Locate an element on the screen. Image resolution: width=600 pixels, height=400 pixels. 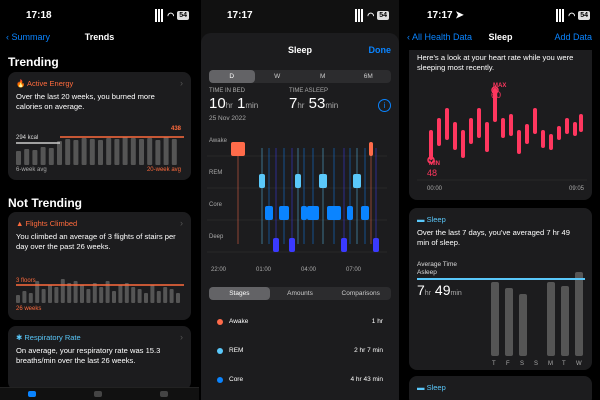
add-data-button: Add Data is located at coordinates (573, 37).